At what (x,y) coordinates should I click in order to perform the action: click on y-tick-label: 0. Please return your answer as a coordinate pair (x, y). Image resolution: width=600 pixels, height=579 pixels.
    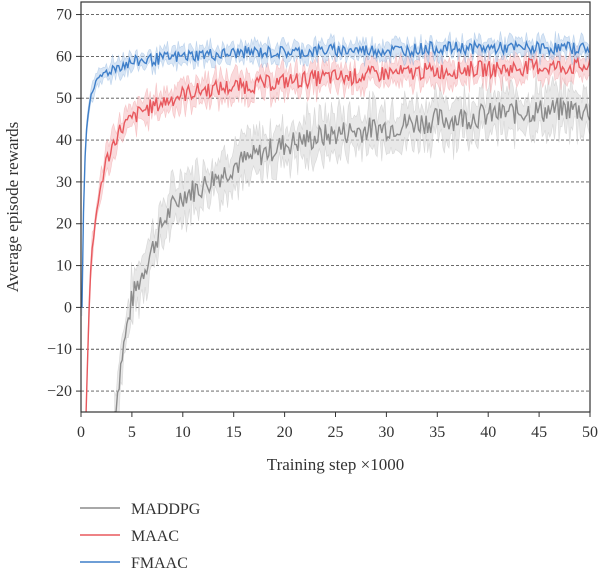
    Looking at the image, I should click on (68, 307).